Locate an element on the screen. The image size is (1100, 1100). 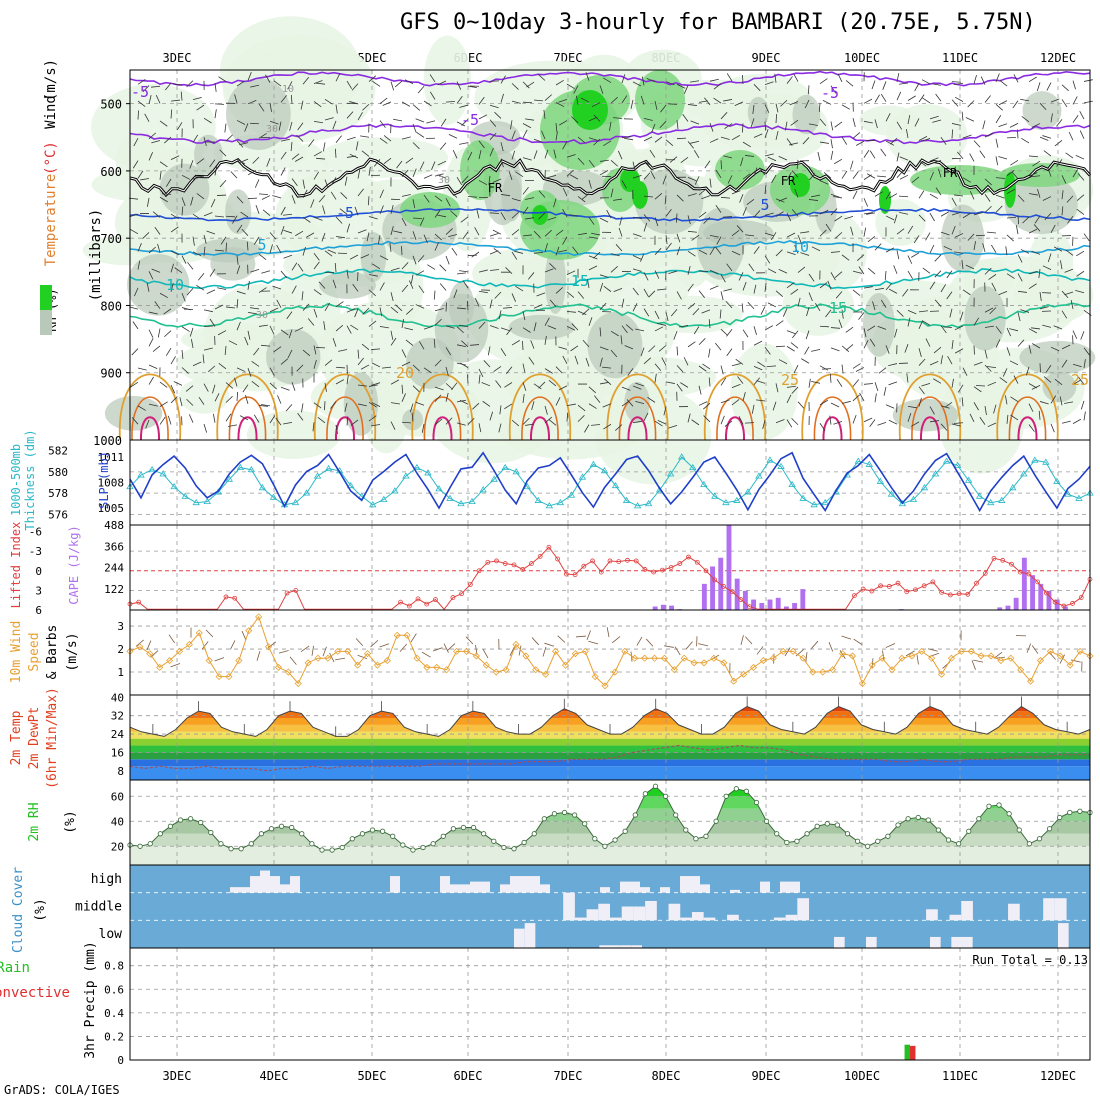
cloud-bar-middle is located at coordinates (955, 917).